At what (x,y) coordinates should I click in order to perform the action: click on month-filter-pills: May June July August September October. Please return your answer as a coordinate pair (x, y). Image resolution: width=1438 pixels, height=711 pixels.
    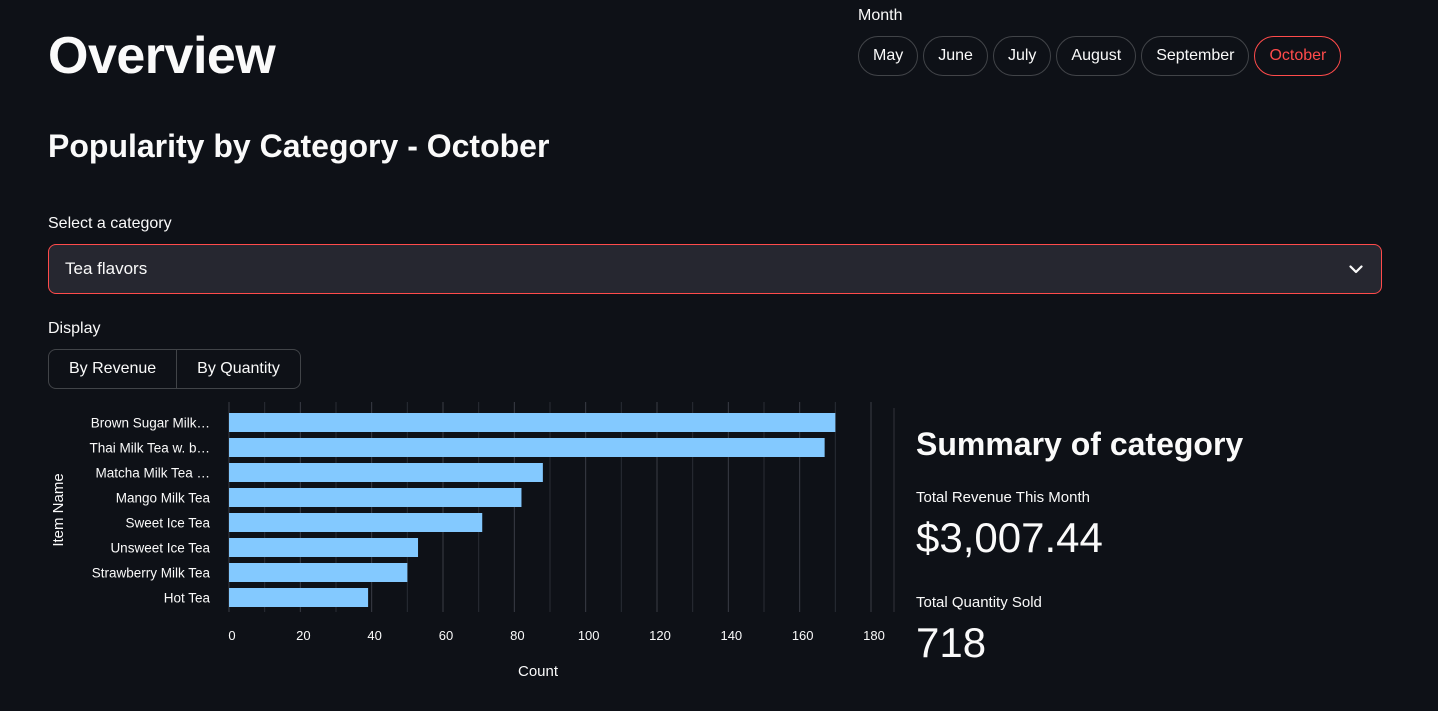
    Looking at the image, I should click on (1100, 56).